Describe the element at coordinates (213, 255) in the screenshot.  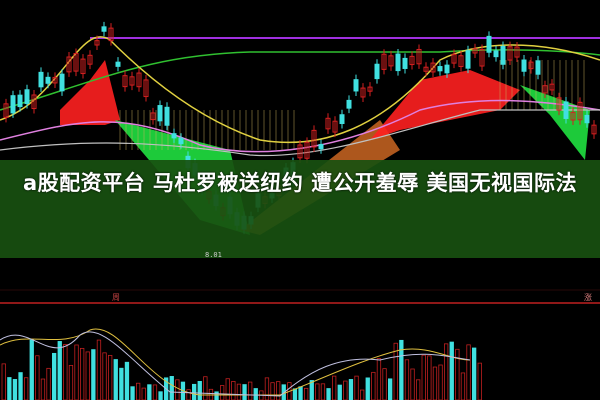
I see `low-price-label: 8.01` at that location.